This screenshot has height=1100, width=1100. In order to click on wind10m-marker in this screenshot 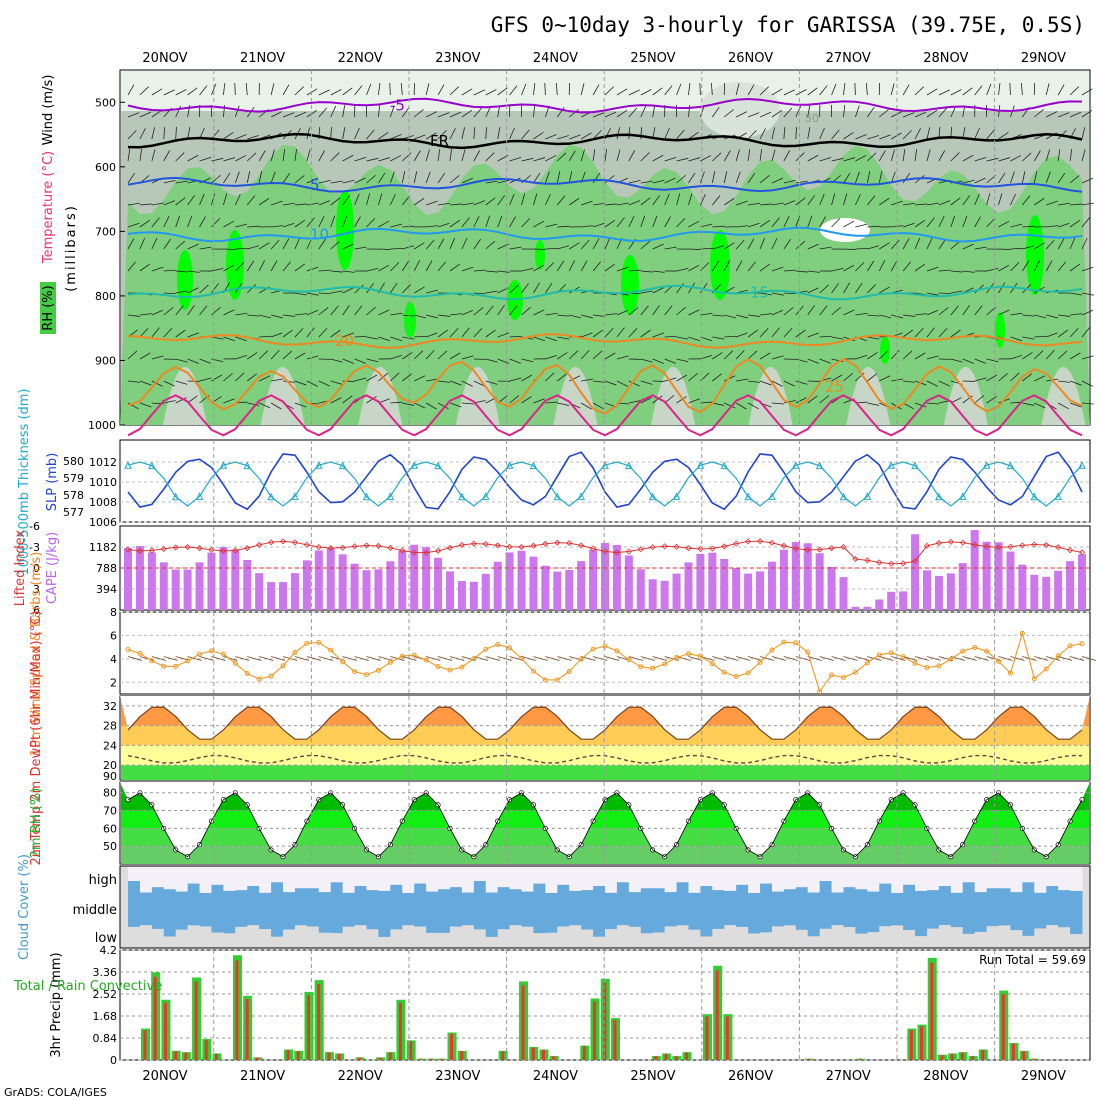, I will do `click(712, 664)`.